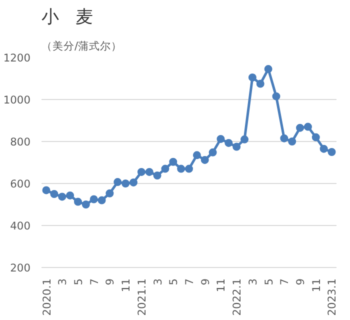 The image size is (350, 320). Describe the element at coordinates (17, 58) in the screenshot. I see `y-tick-label: 1200` at that location.